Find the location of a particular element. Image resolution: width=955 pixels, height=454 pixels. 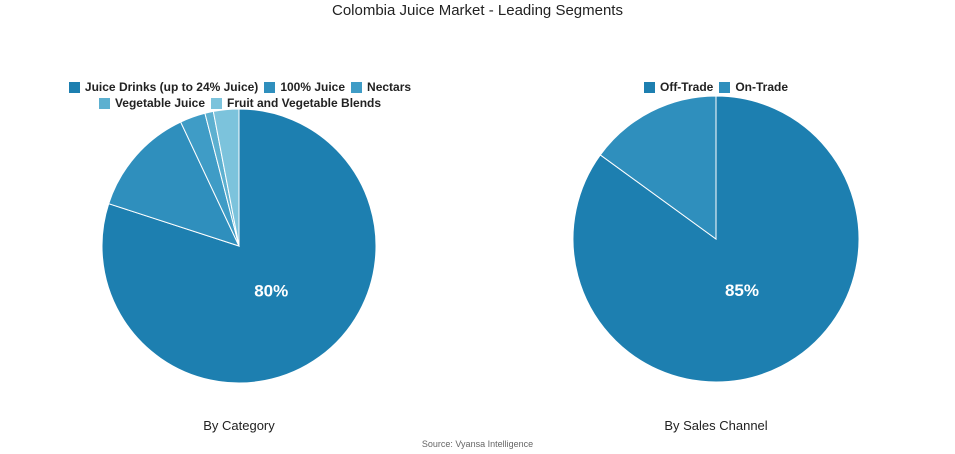

legend-item: Off-Trade is located at coordinates (678, 87).